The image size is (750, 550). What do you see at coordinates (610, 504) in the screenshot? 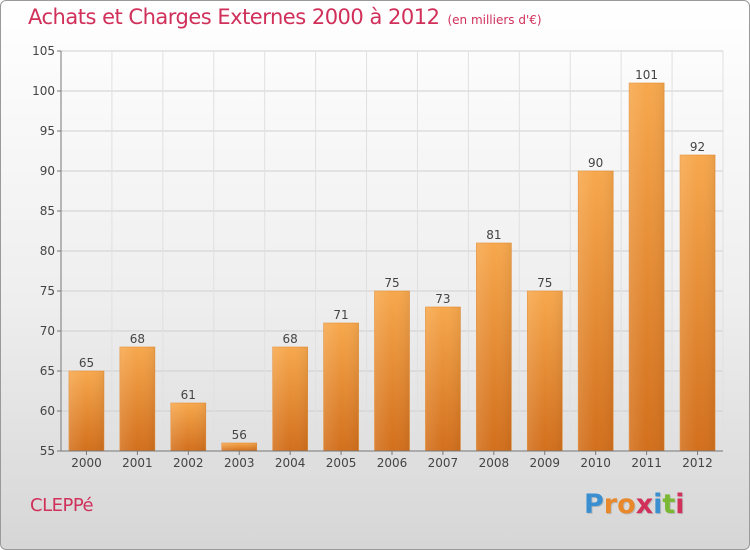
I see `logo-letter: r` at bounding box center [610, 504].